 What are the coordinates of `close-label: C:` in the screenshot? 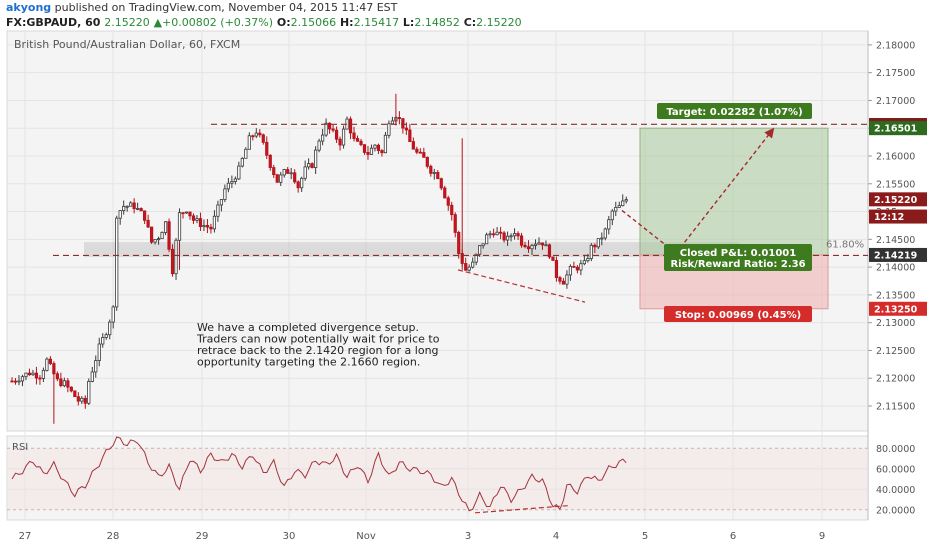 It's located at (470, 22).